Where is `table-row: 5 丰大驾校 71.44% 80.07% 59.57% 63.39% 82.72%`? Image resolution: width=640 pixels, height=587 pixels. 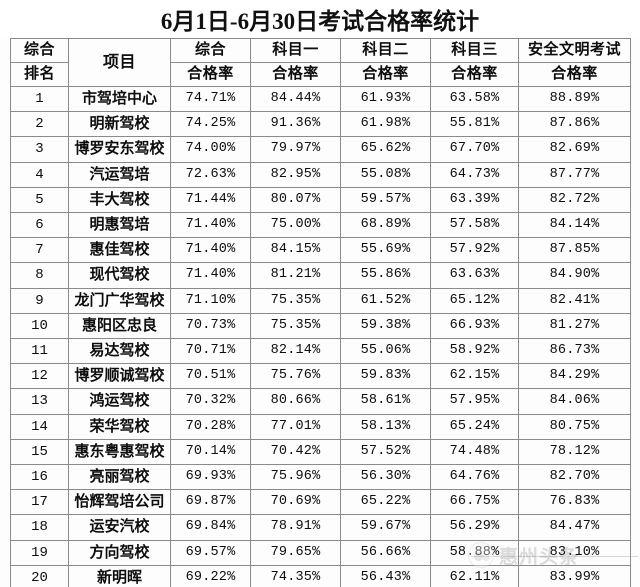 table-row: 5 丰大驾校 71.44% 80.07% 59.57% 63.39% 82.72% is located at coordinates (320, 200).